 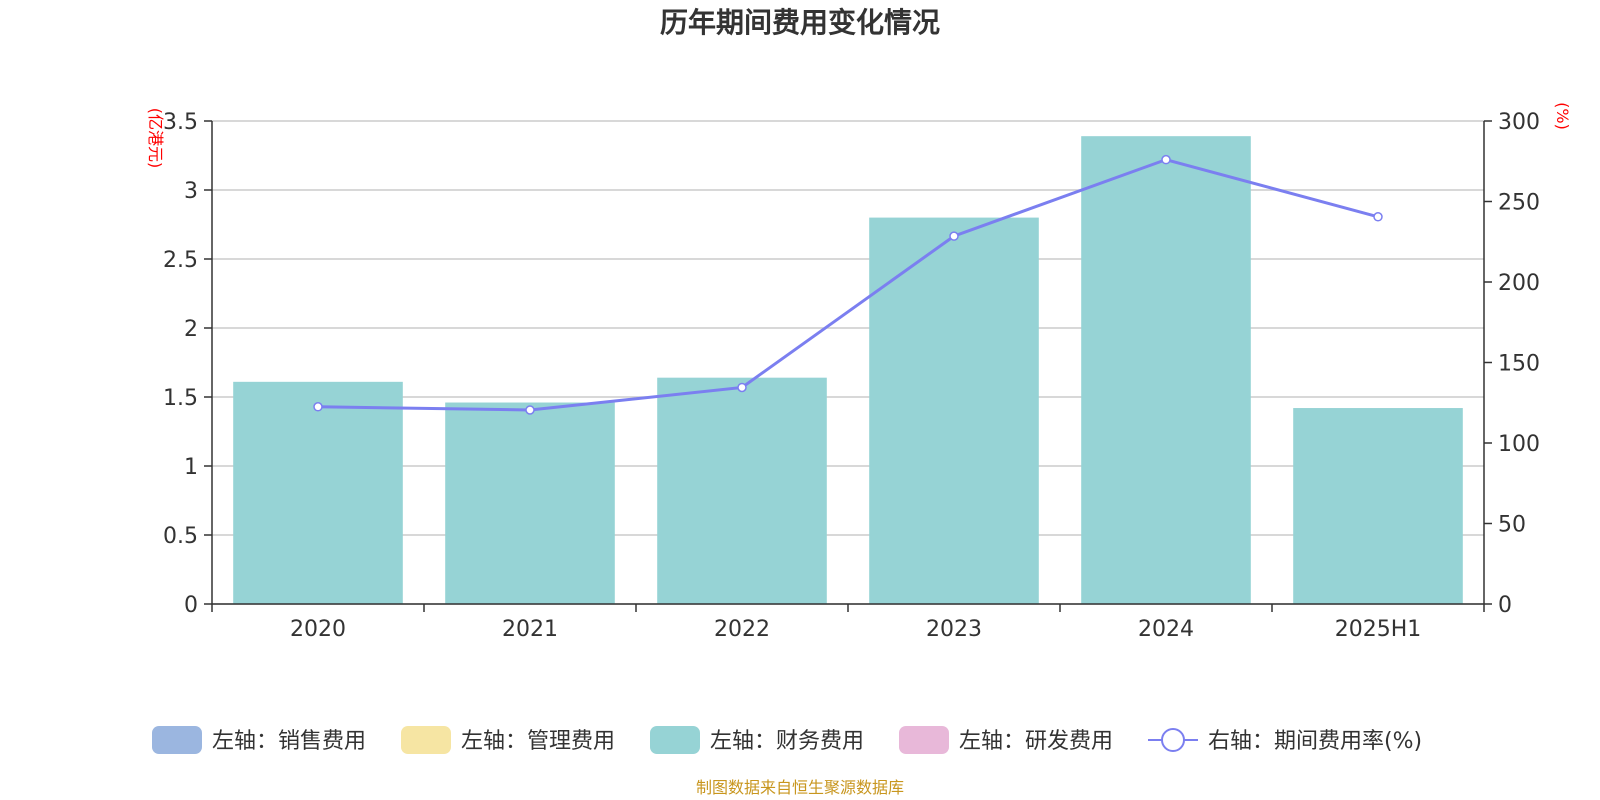 I want to click on bar-2024, so click(x=1166, y=370).